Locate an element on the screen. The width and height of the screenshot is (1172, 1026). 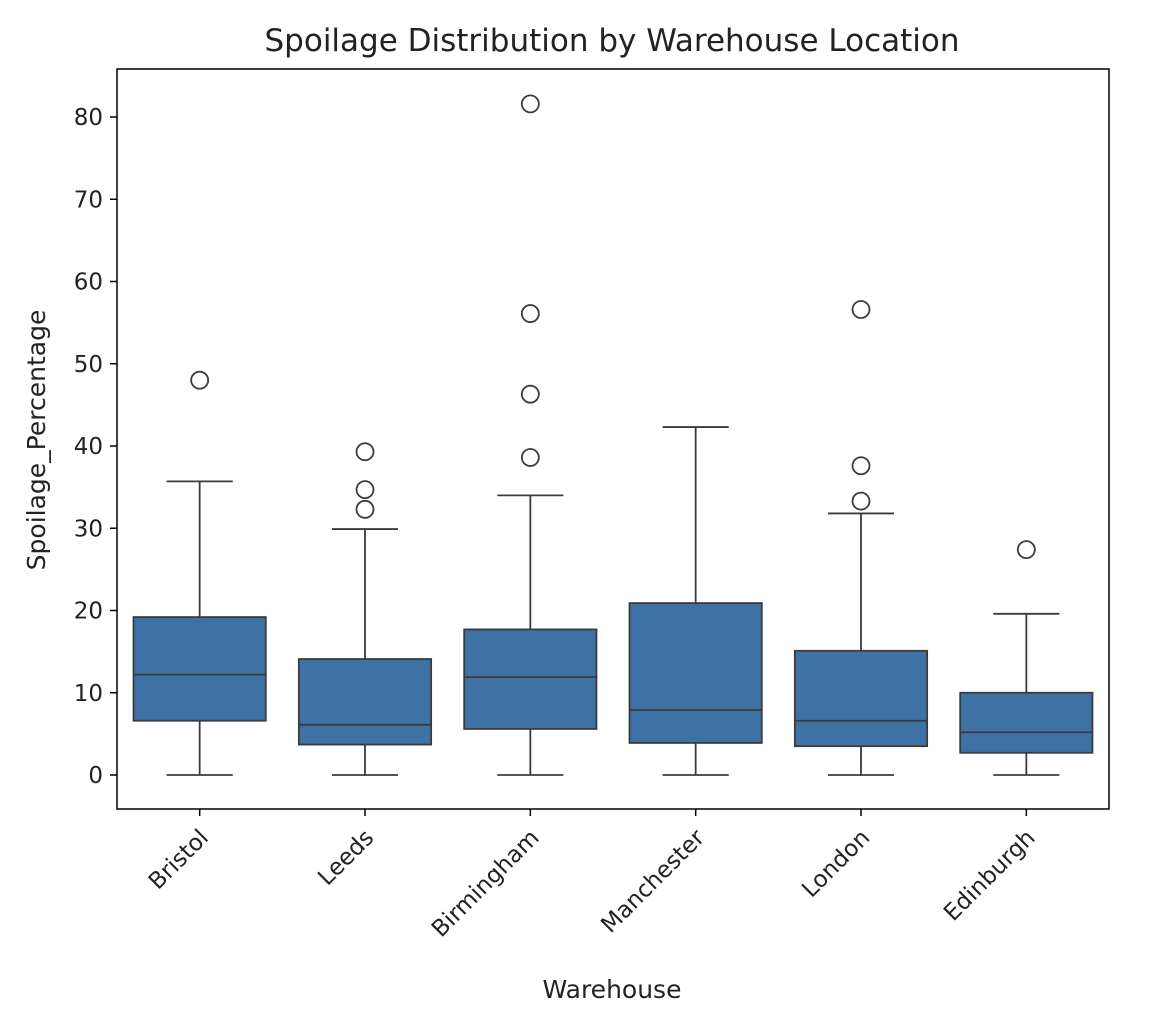
y-tick-label: 50 is located at coordinates (88, 365).